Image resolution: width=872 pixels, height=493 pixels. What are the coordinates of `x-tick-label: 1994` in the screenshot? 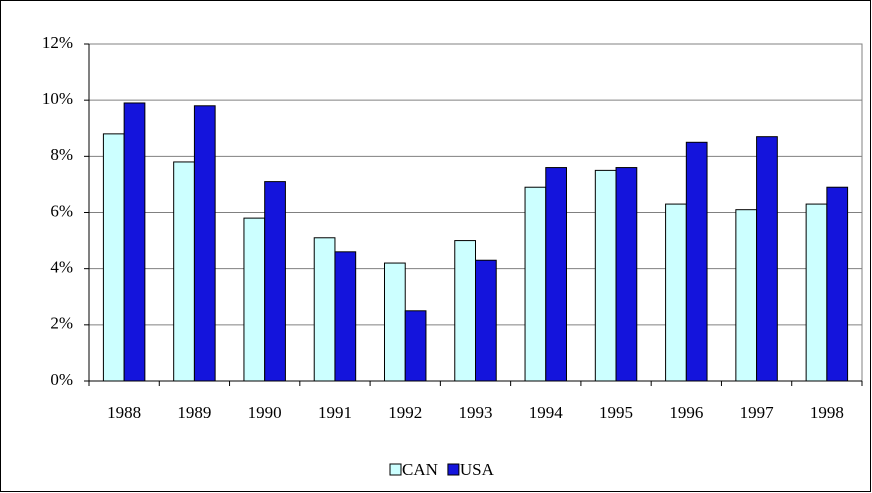 It's located at (546, 412).